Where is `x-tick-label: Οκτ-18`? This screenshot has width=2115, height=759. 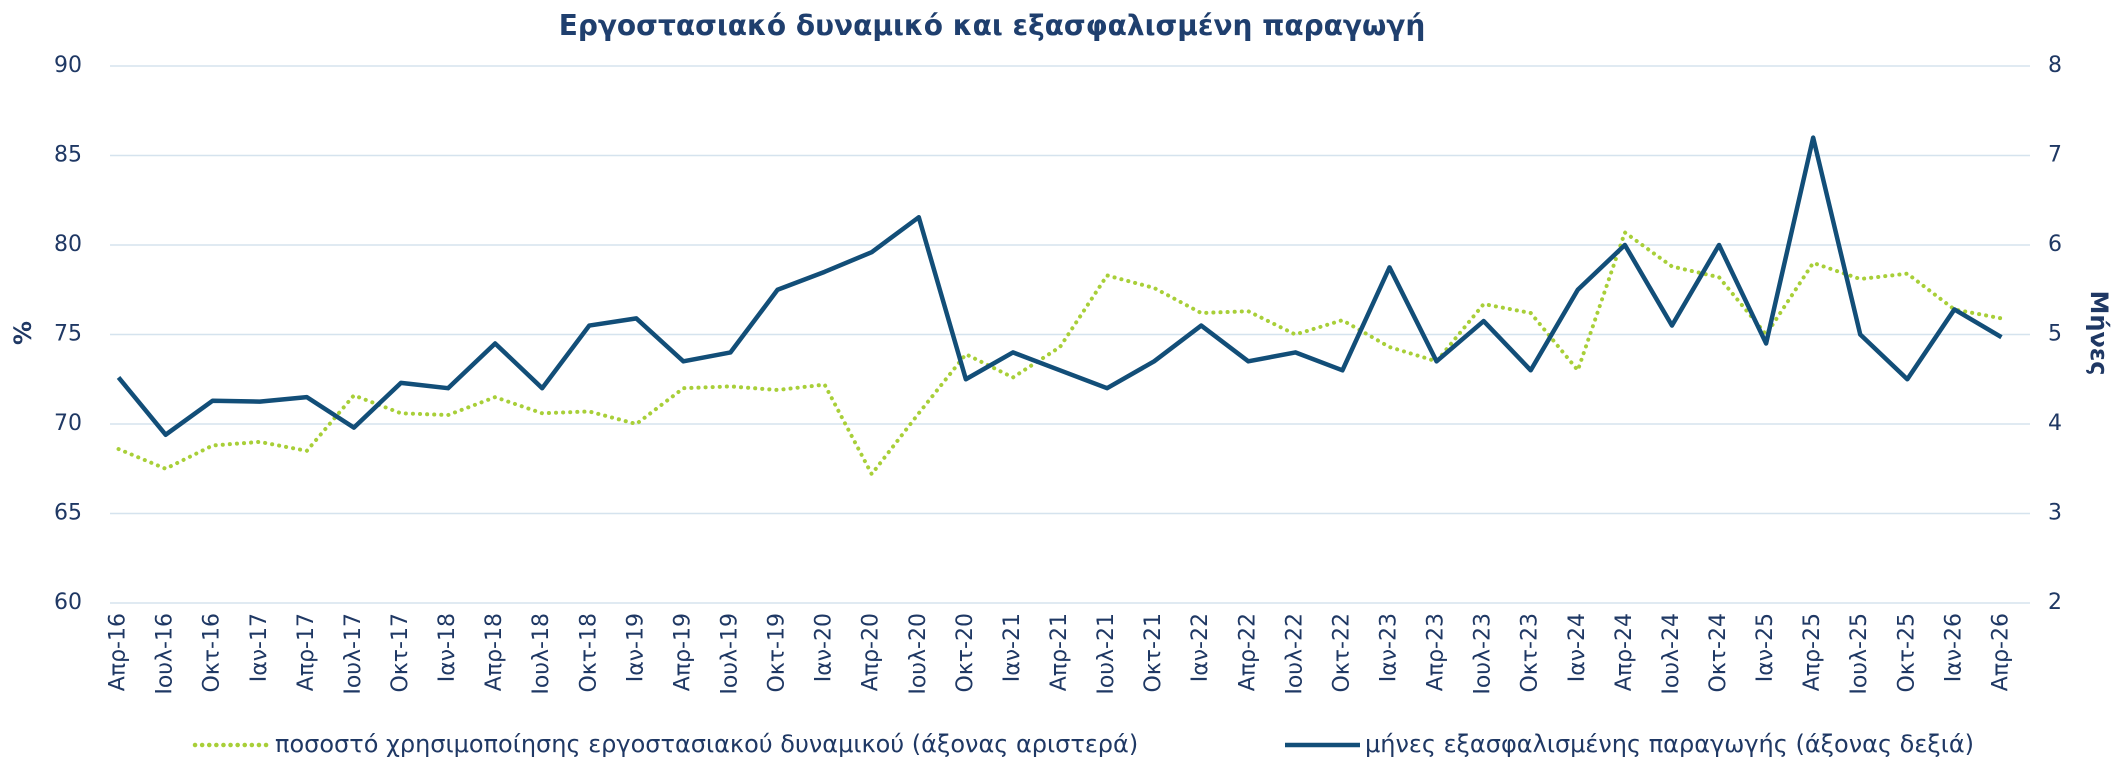
x-tick-label: Οκτ-18 is located at coordinates (588, 652).